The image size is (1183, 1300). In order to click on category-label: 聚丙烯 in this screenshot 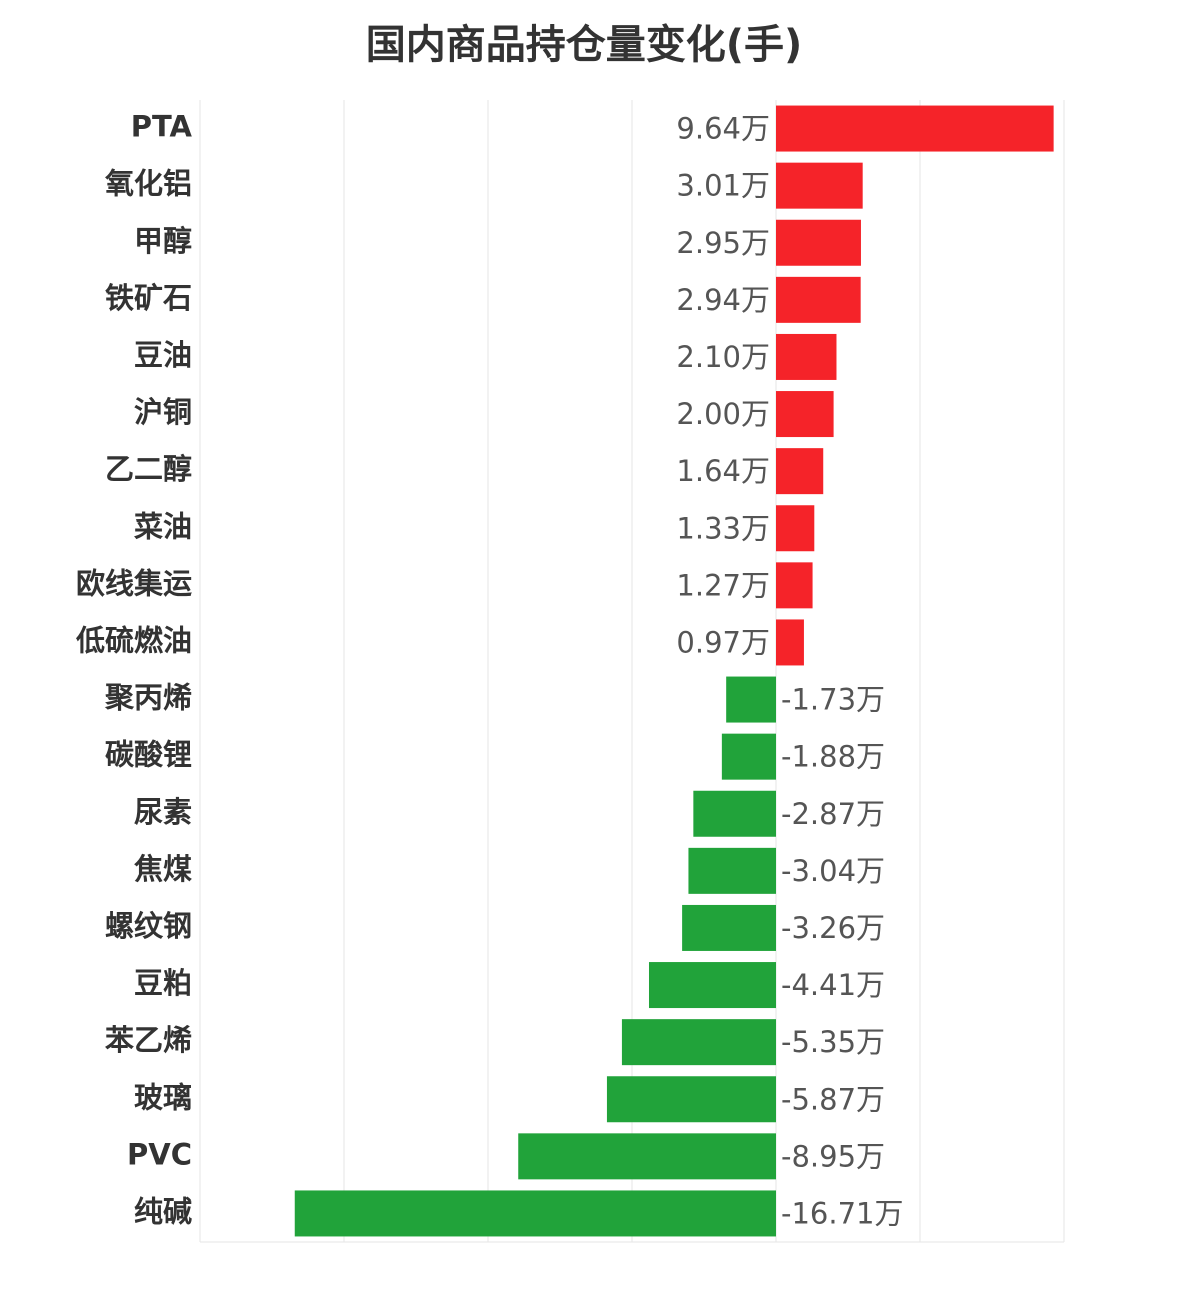, I will do `click(148, 698)`.